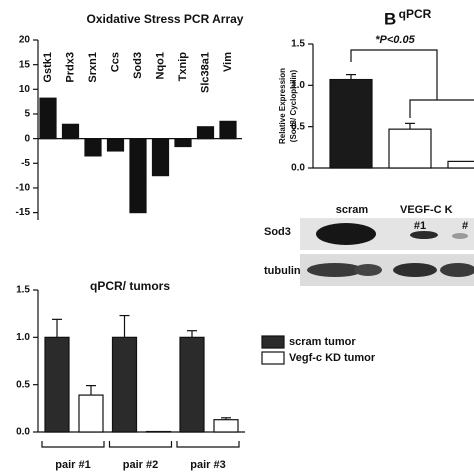 The width and height of the screenshot is (474, 474). Describe the element at coordinates (282, 106) in the screenshot. I see `y-axis-label: Relative Expression` at that location.